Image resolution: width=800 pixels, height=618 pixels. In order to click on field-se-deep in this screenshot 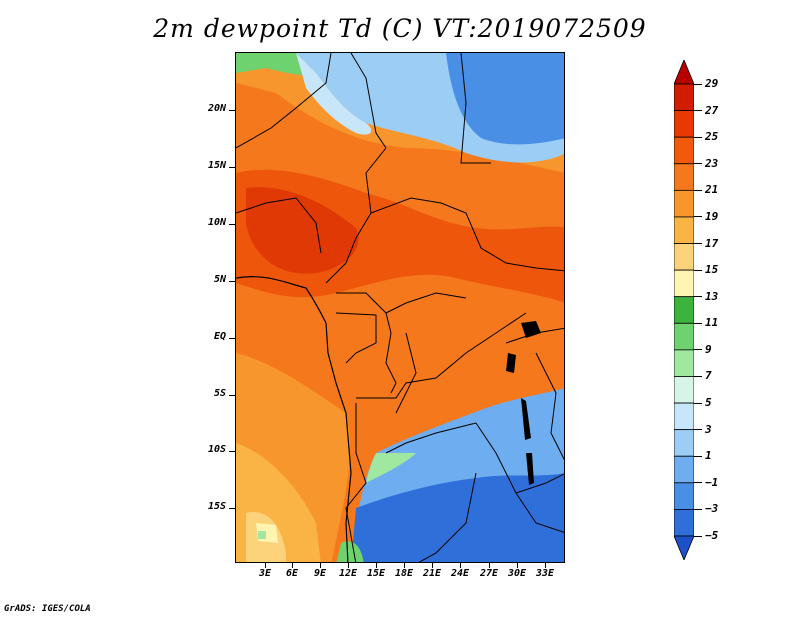, I will do `click(457, 517)`.